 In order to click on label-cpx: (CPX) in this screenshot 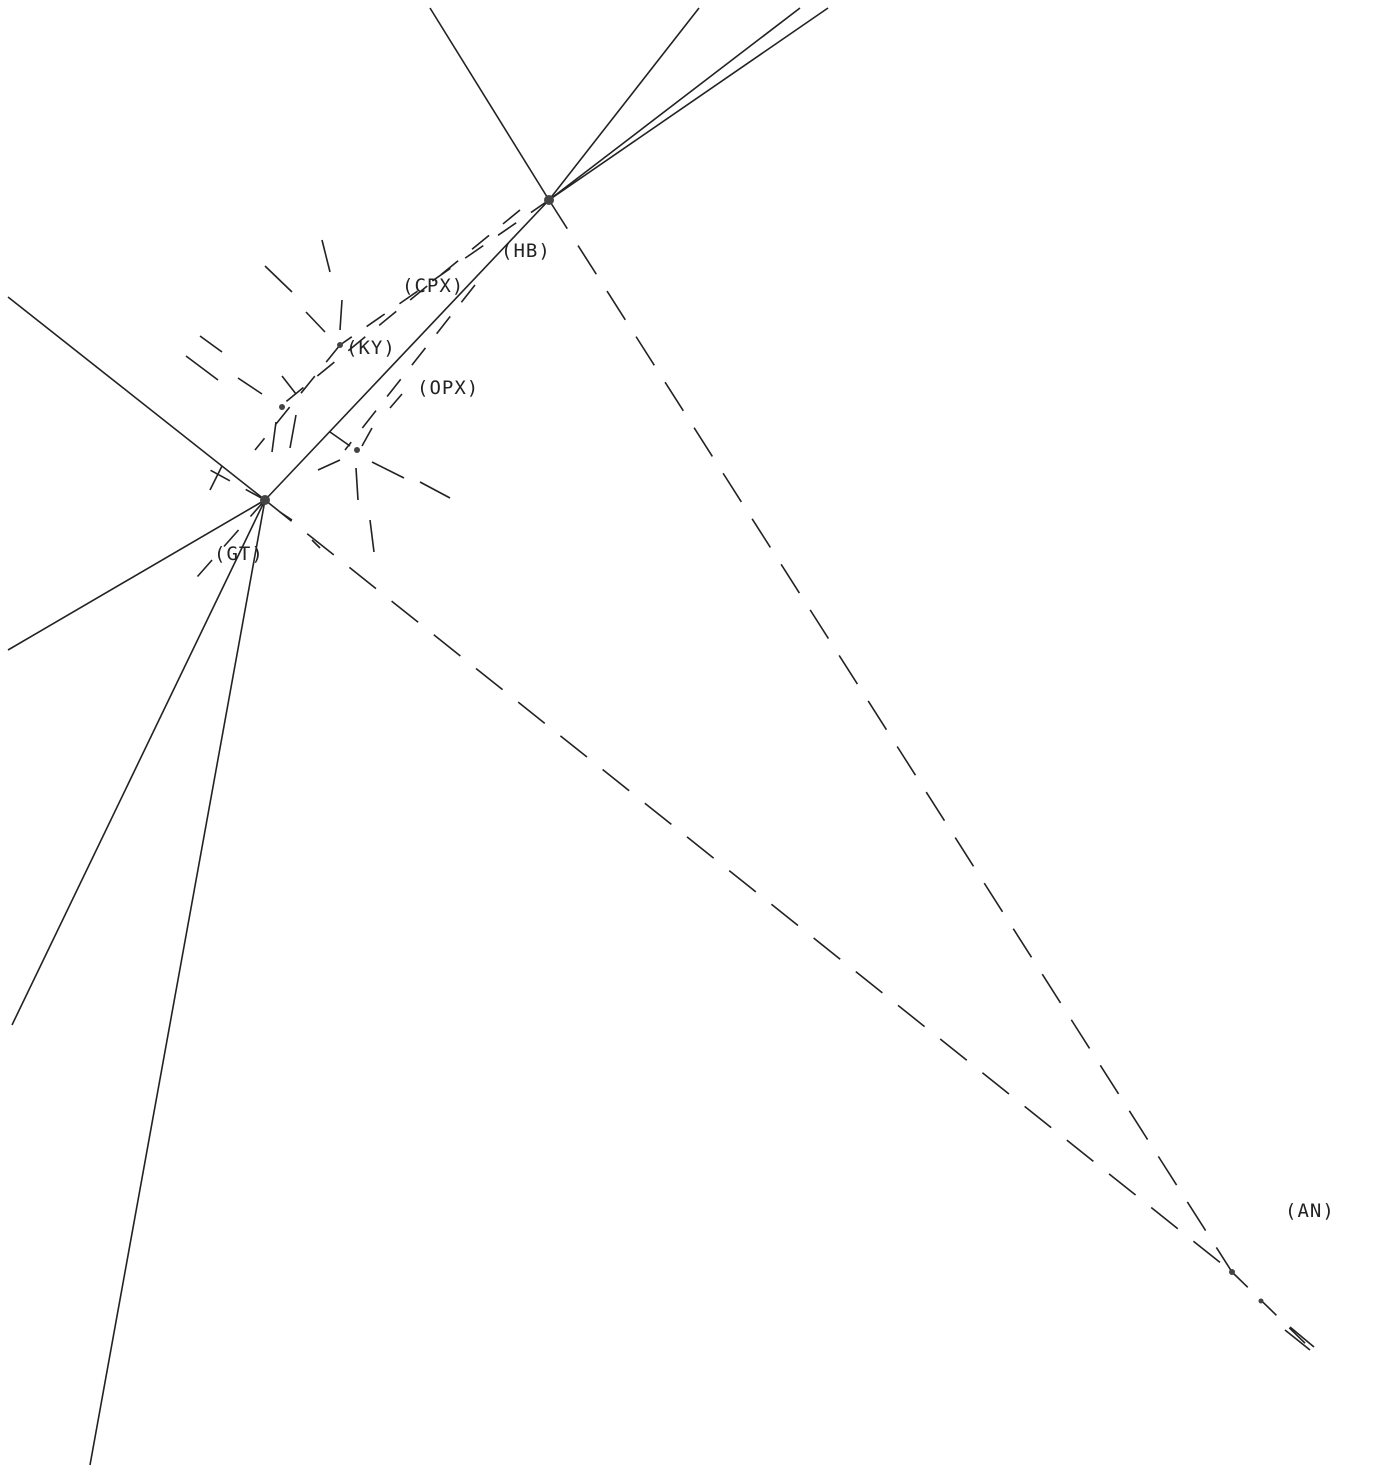, I will do `click(433, 286)`.